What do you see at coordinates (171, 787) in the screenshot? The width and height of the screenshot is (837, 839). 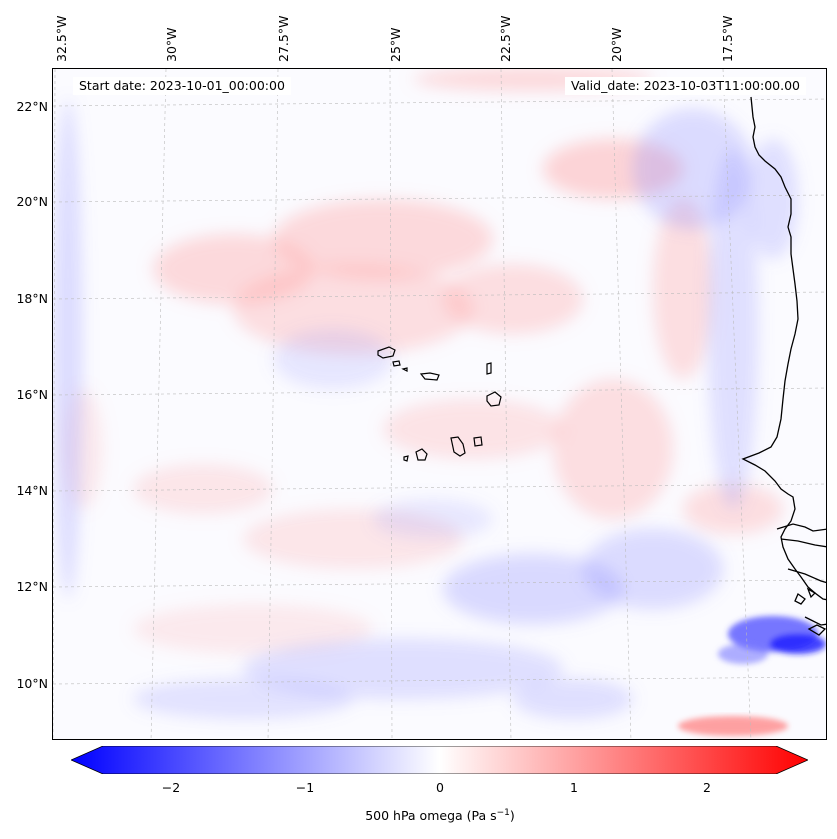 I see `colorbar-tick-minus-2: −2` at bounding box center [171, 787].